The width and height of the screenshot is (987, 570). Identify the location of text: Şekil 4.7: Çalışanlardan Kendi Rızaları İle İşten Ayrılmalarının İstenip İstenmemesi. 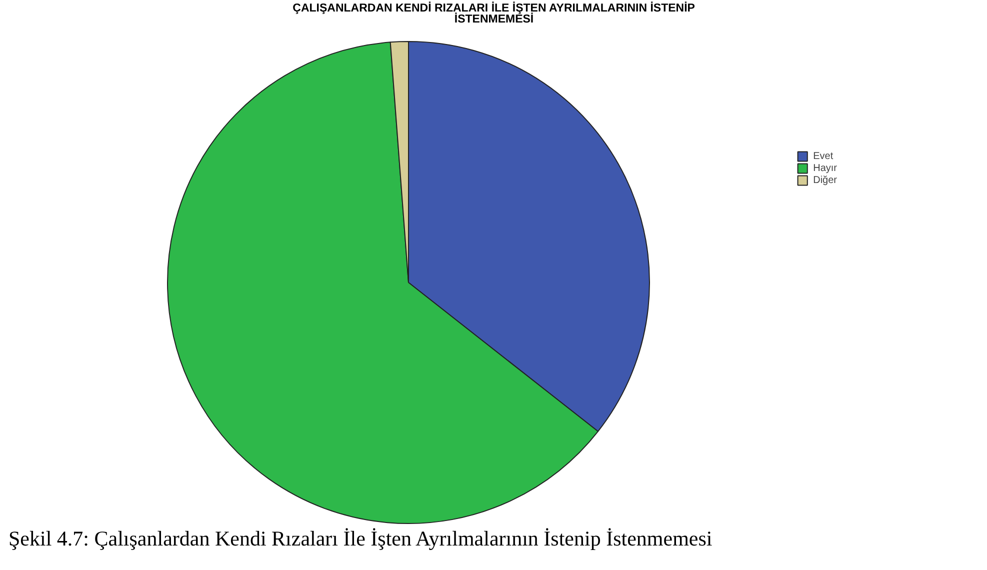
(360, 538).